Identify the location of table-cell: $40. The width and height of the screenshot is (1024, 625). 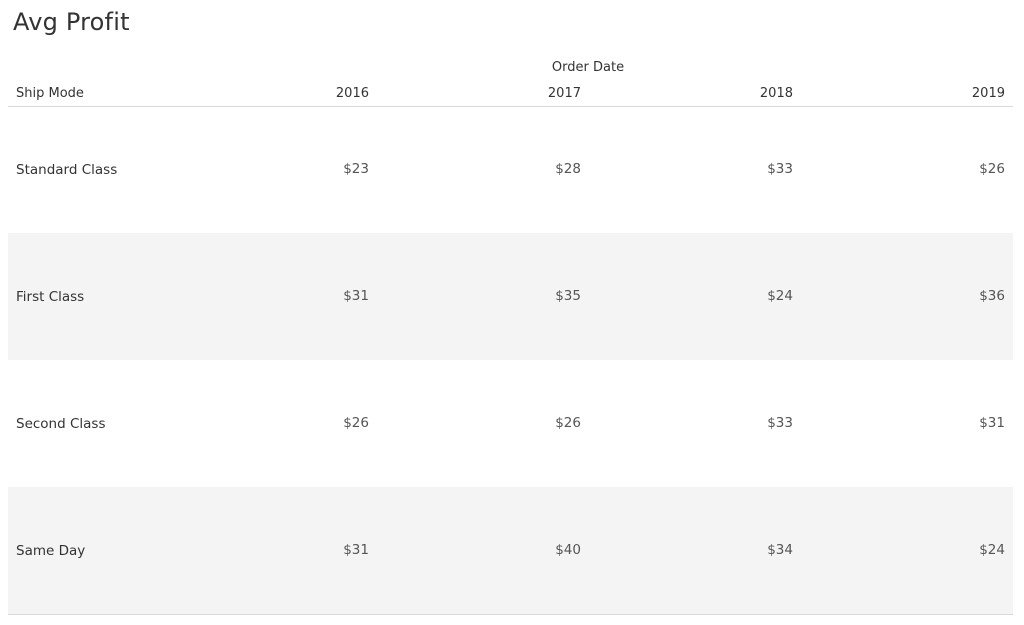
(568, 550).